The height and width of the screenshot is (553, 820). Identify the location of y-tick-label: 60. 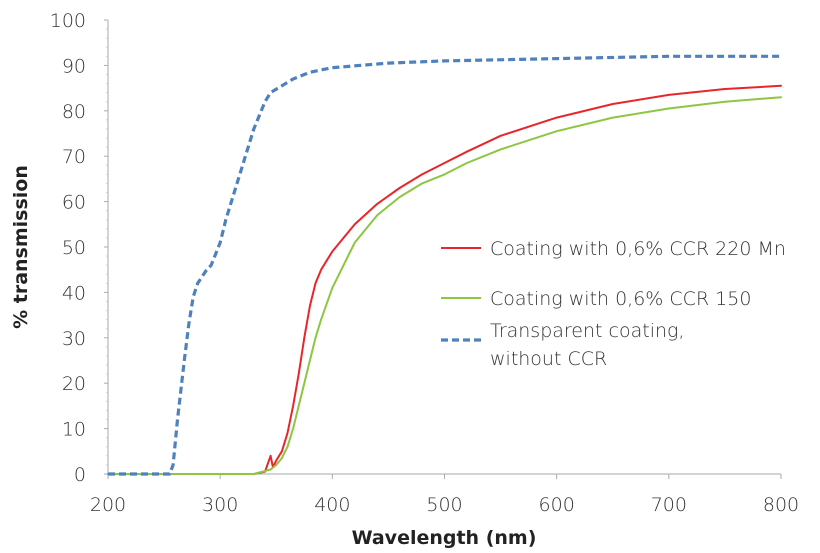
(74, 203).